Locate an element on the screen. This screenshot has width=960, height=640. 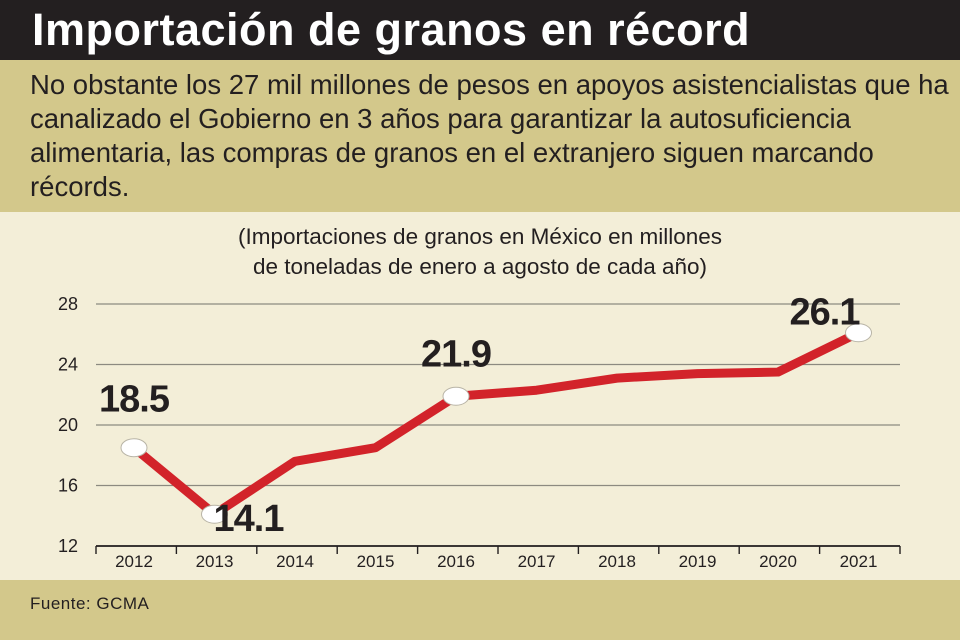
x-tick-label-2012: 2012 is located at coordinates (134, 561).